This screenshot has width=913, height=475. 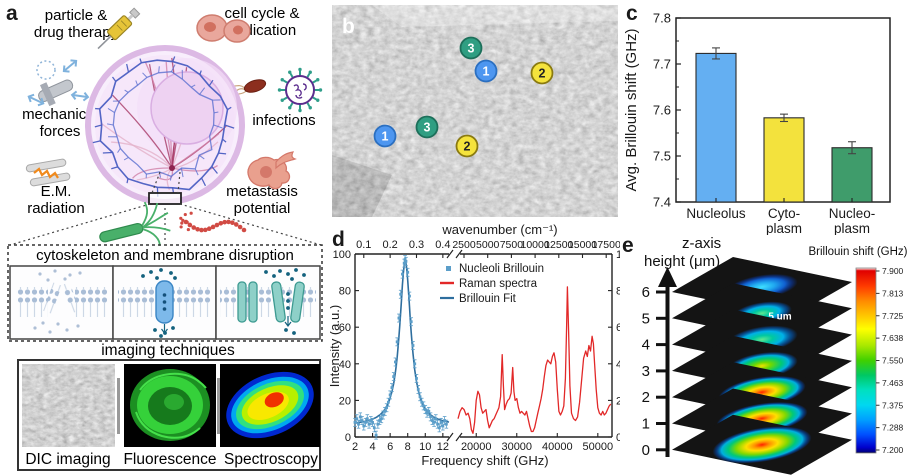 I want to click on marker-number-1: 1, so click(x=385, y=137).